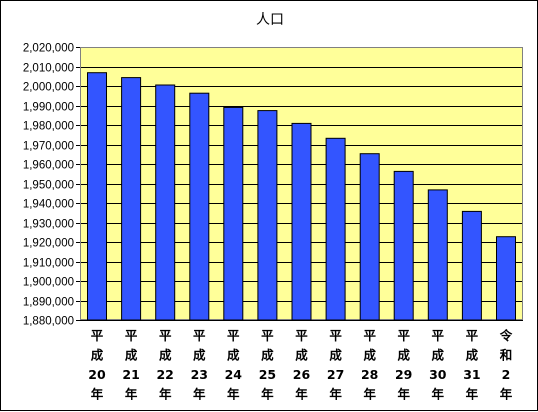  Describe the element at coordinates (48, 205) in the screenshot. I see `y-tick-label: 1,940,000` at that location.